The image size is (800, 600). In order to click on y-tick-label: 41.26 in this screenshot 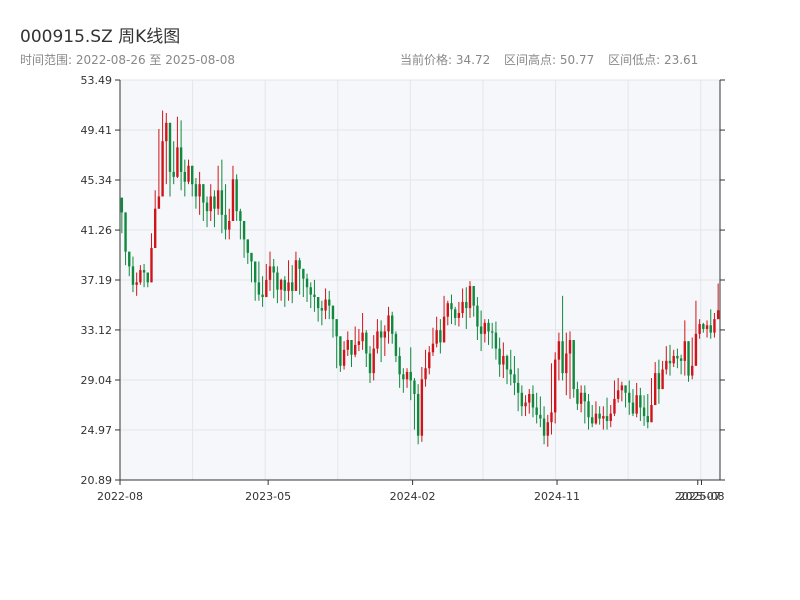, I will do `click(97, 230)`.